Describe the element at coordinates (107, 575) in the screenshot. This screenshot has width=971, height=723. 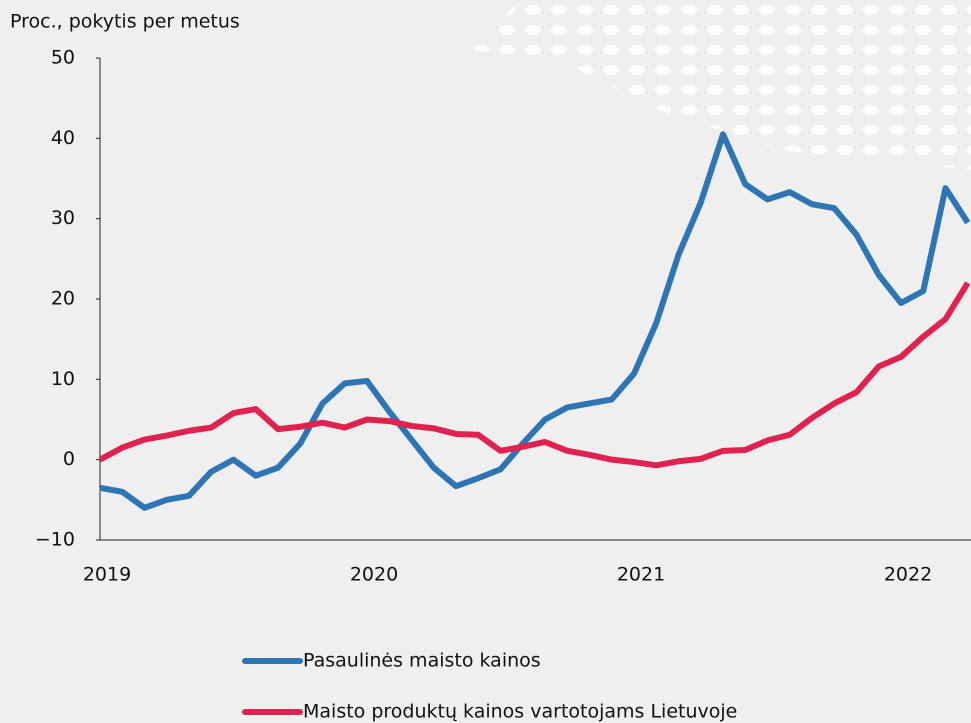
I see `x-tick-label: 2019` at that location.